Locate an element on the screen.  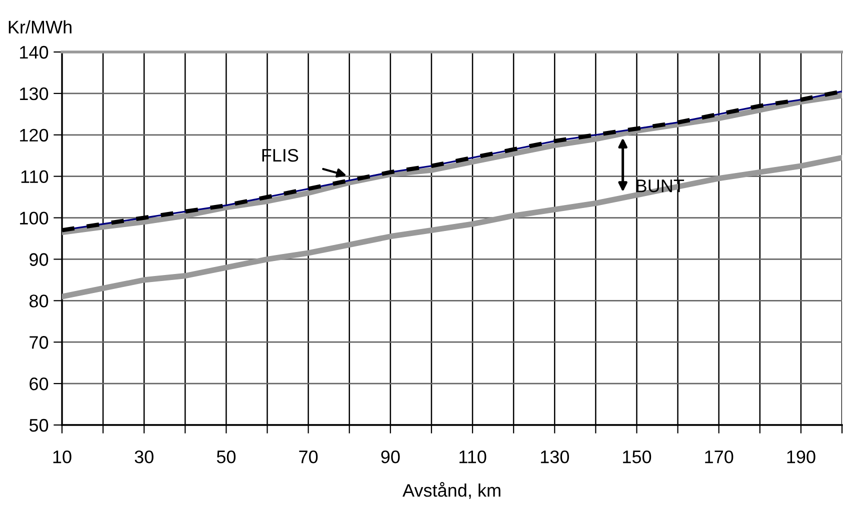
x-tick-label: 130 is located at coordinates (554, 457).